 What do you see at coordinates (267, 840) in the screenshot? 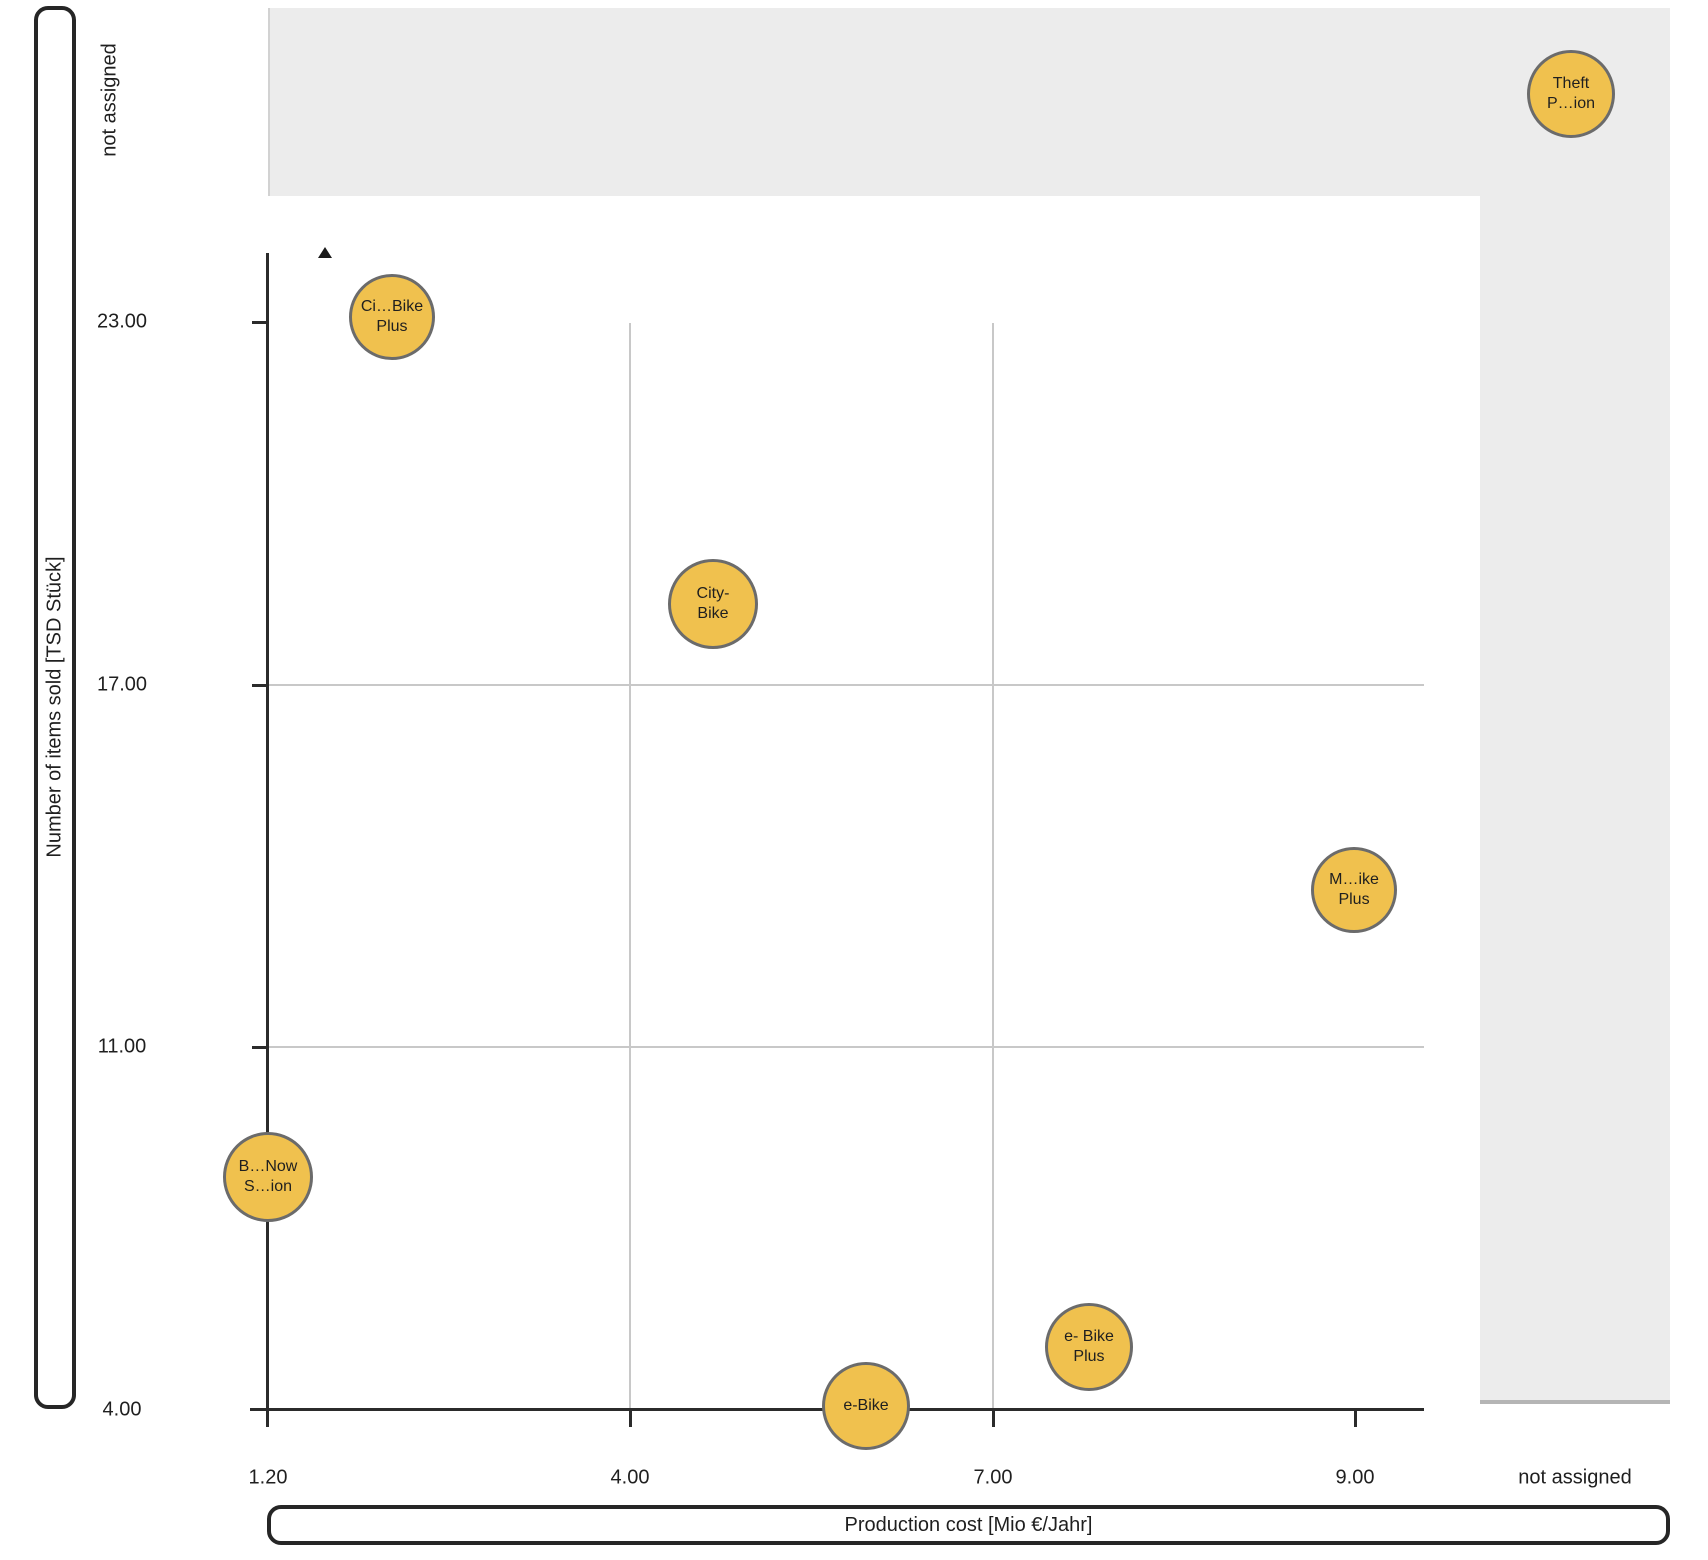
I see `y-axis-line` at bounding box center [267, 840].